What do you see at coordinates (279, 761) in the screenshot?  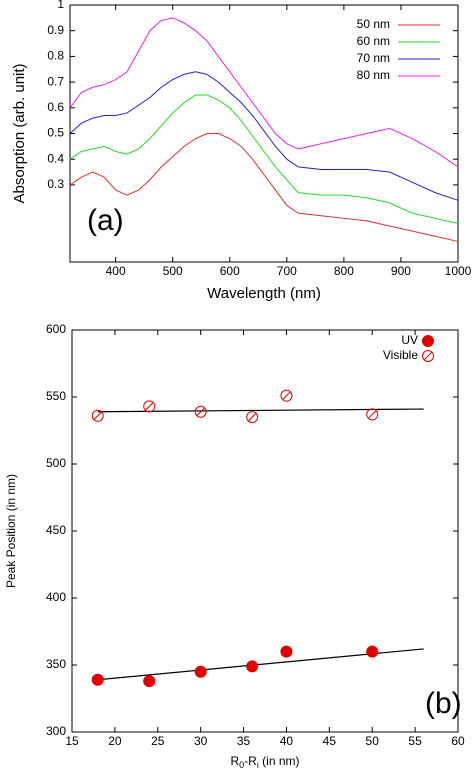 I see `x-axis-label-part: (in nm)` at bounding box center [279, 761].